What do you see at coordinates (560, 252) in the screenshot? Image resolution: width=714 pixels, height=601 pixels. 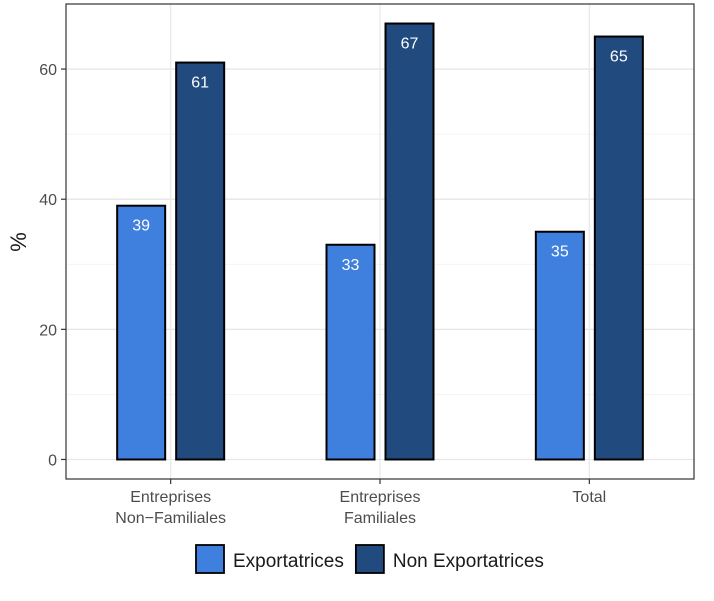 I see `data-label: 35` at bounding box center [560, 252].